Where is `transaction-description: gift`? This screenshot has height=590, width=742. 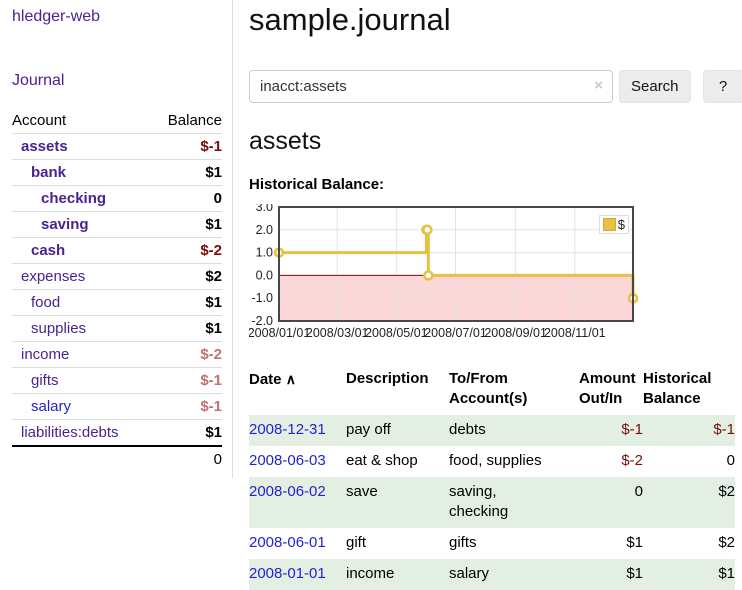
transaction-description: gift is located at coordinates (356, 542).